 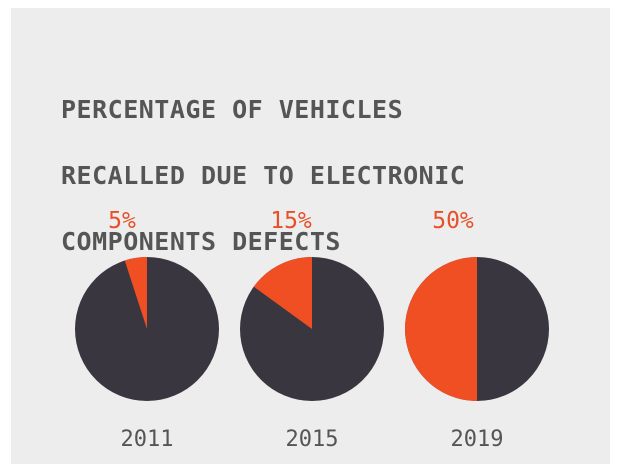 What do you see at coordinates (135, 293) in the screenshot?
I see `pie-slice-highlight-2011` at bounding box center [135, 293].